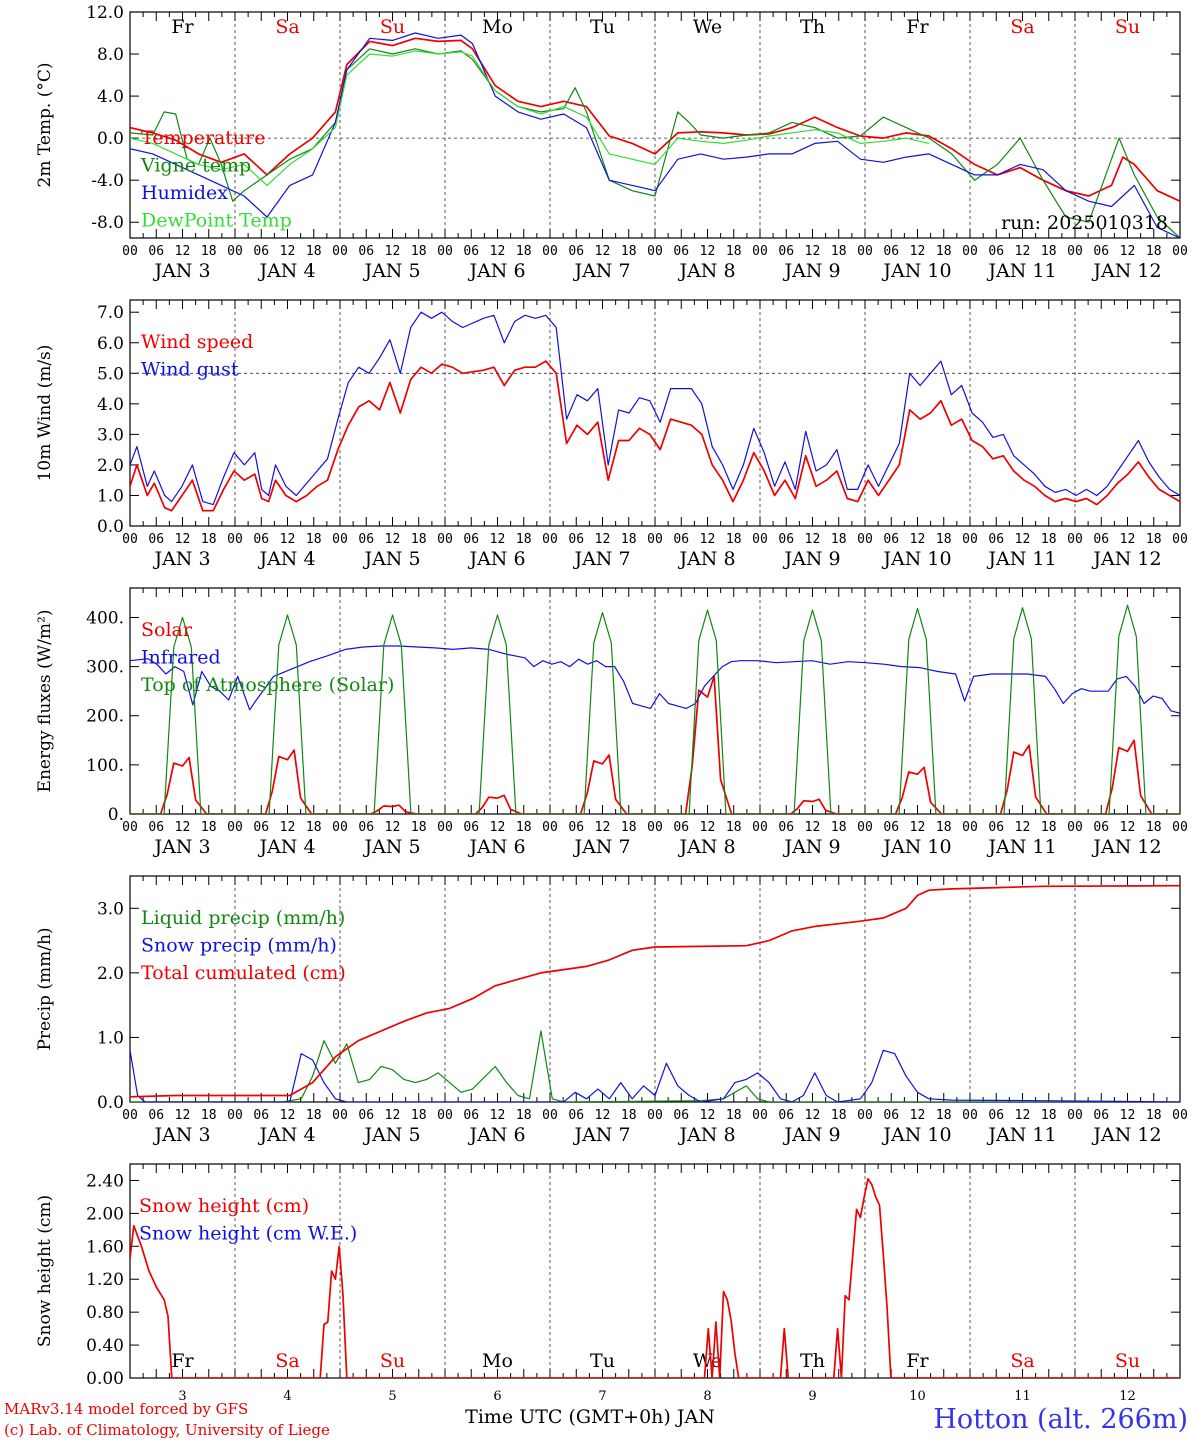 This screenshot has width=1194, height=1440. Describe the element at coordinates (392, 1361) in the screenshot. I see `weekday-label: Su` at that location.